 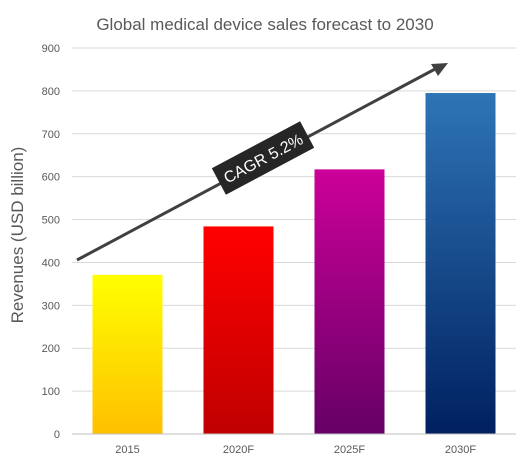 What do you see at coordinates (51, 242) in the screenshot?
I see `y-axis-ticks: 0 100 200 300 400 500 600 700 800 900` at bounding box center [51, 242].